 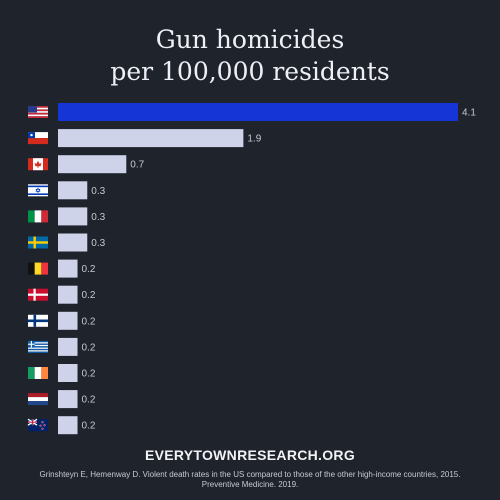 What do you see at coordinates (38, 373) in the screenshot?
I see `ireland-flag` at bounding box center [38, 373].